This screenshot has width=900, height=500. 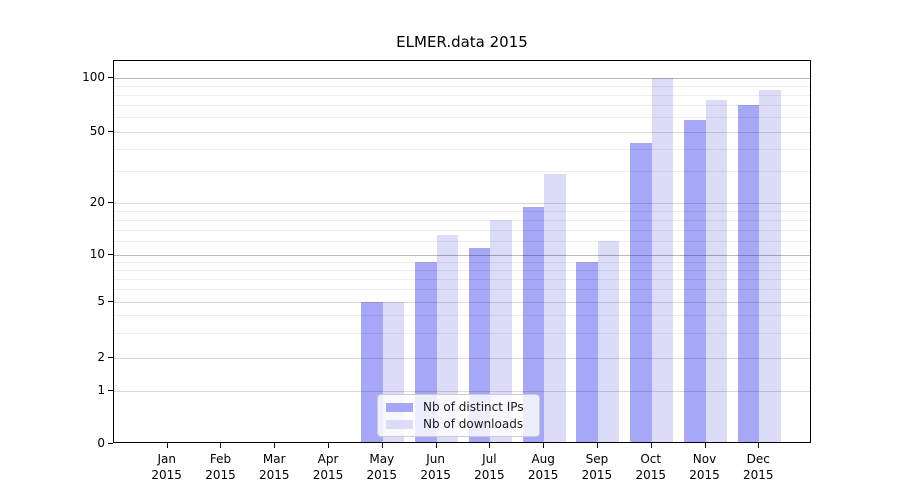 What do you see at coordinates (662, 259) in the screenshot?
I see `bar-downloads-oct` at bounding box center [662, 259].